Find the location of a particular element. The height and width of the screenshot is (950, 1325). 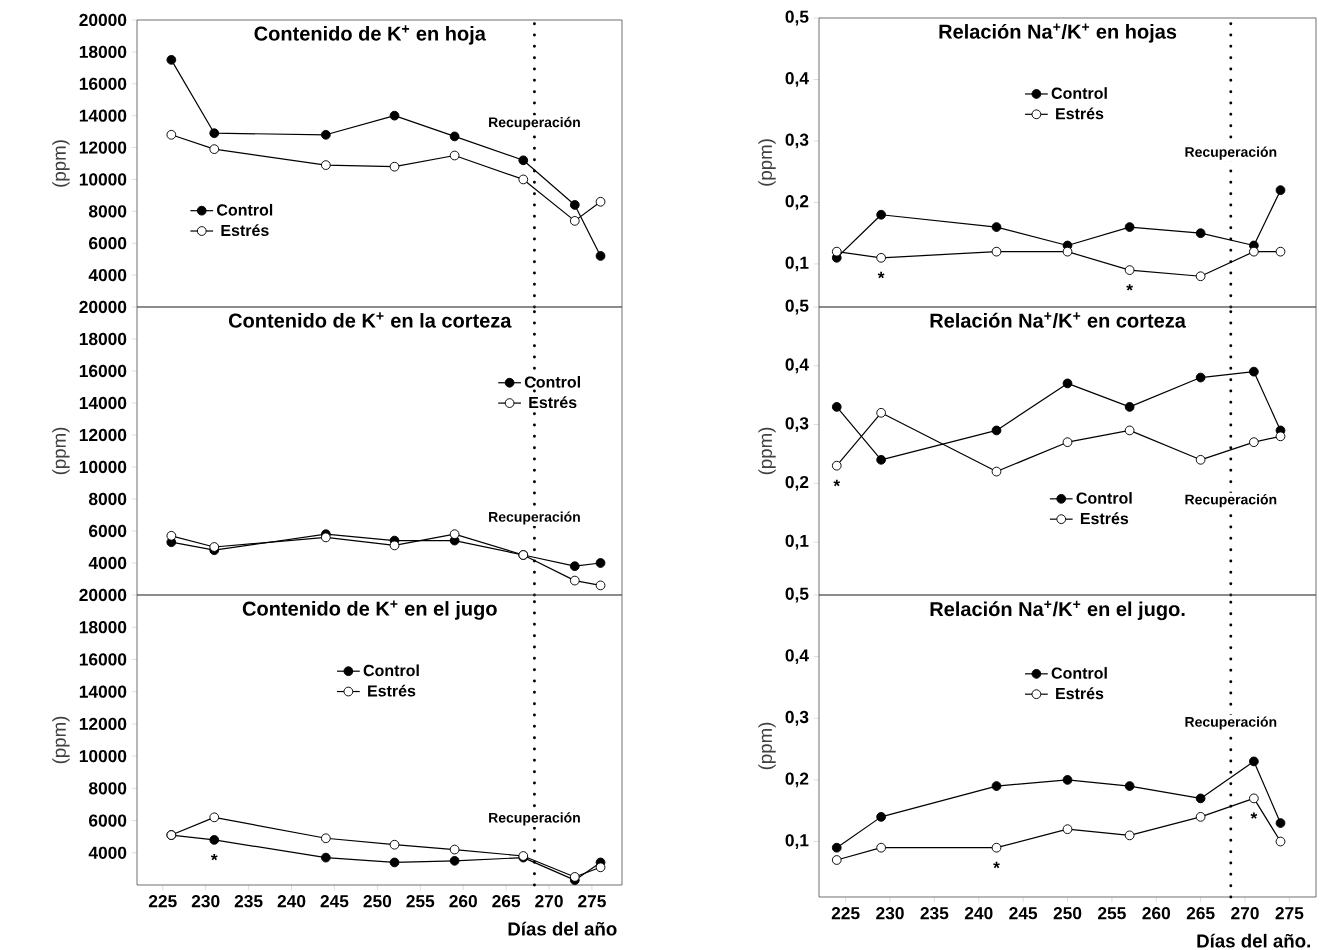

x-axis-title: Días del año is located at coordinates (562, 928).